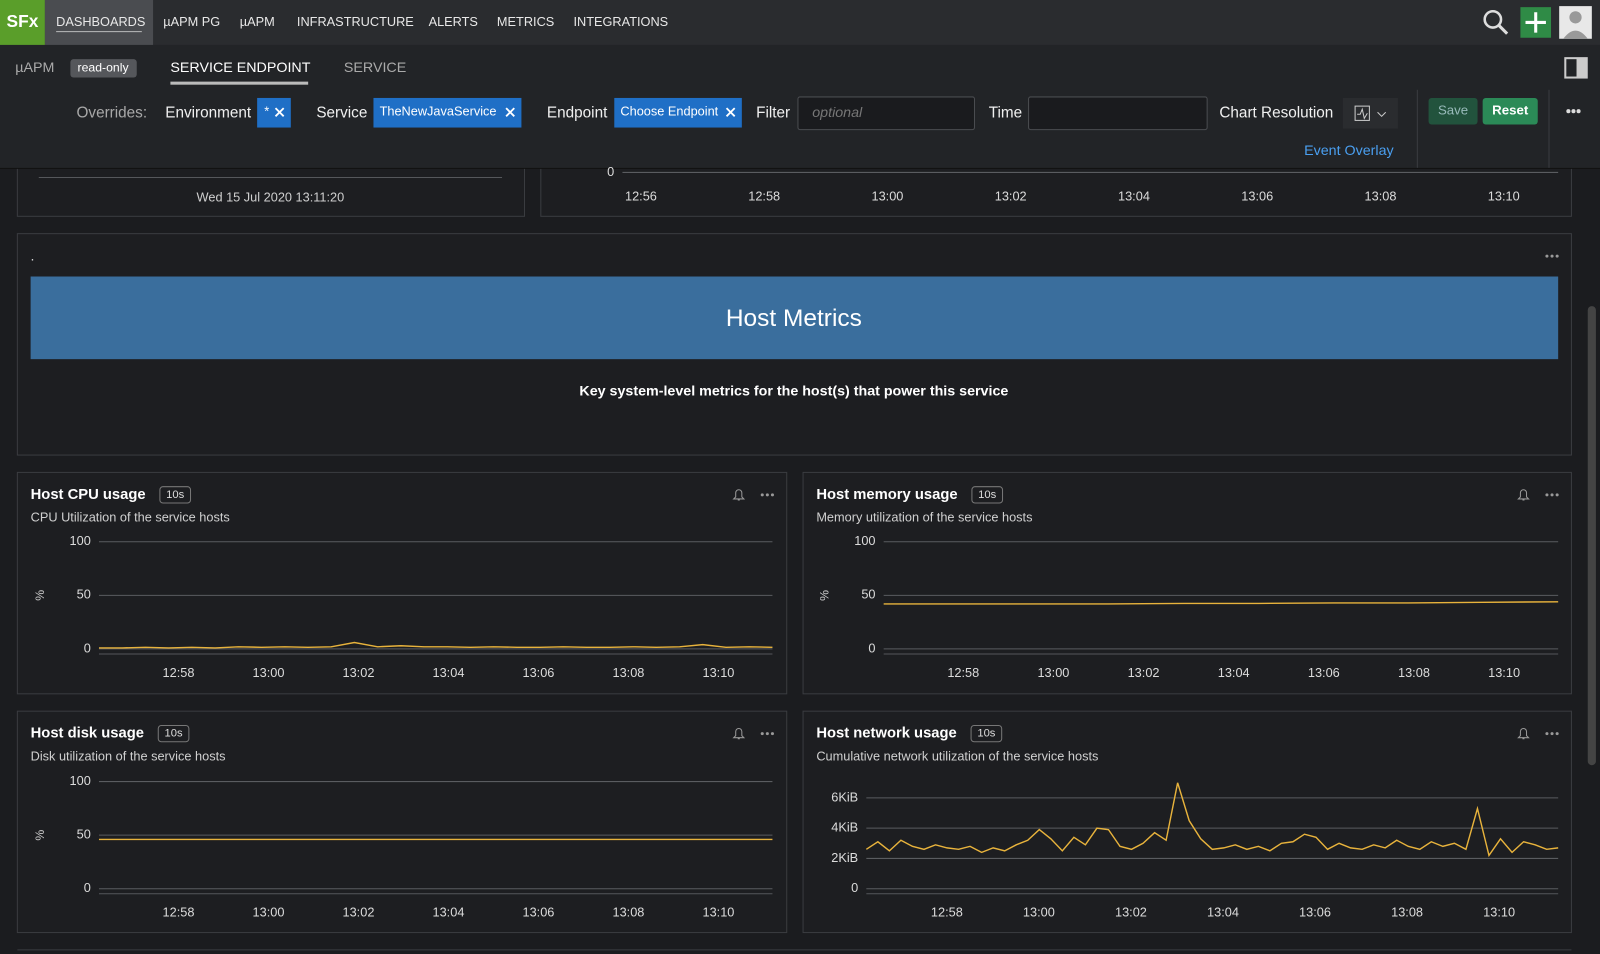  Describe the element at coordinates (22, 22) in the screenshot. I see `logo` at that location.